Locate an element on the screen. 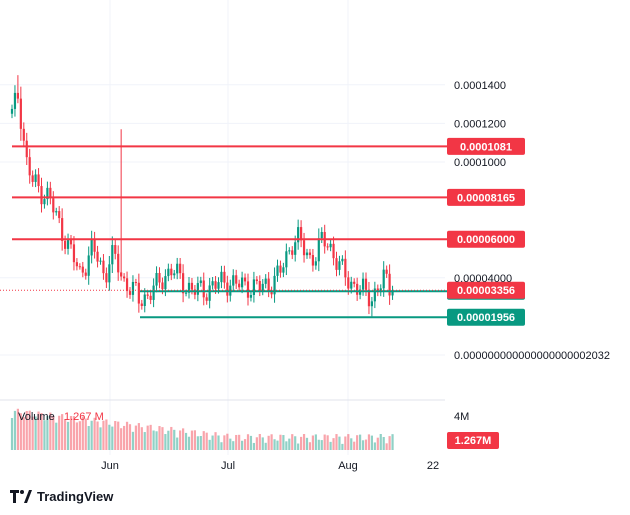 The width and height of the screenshot is (630, 515). time-tick-label: Aug is located at coordinates (348, 466).